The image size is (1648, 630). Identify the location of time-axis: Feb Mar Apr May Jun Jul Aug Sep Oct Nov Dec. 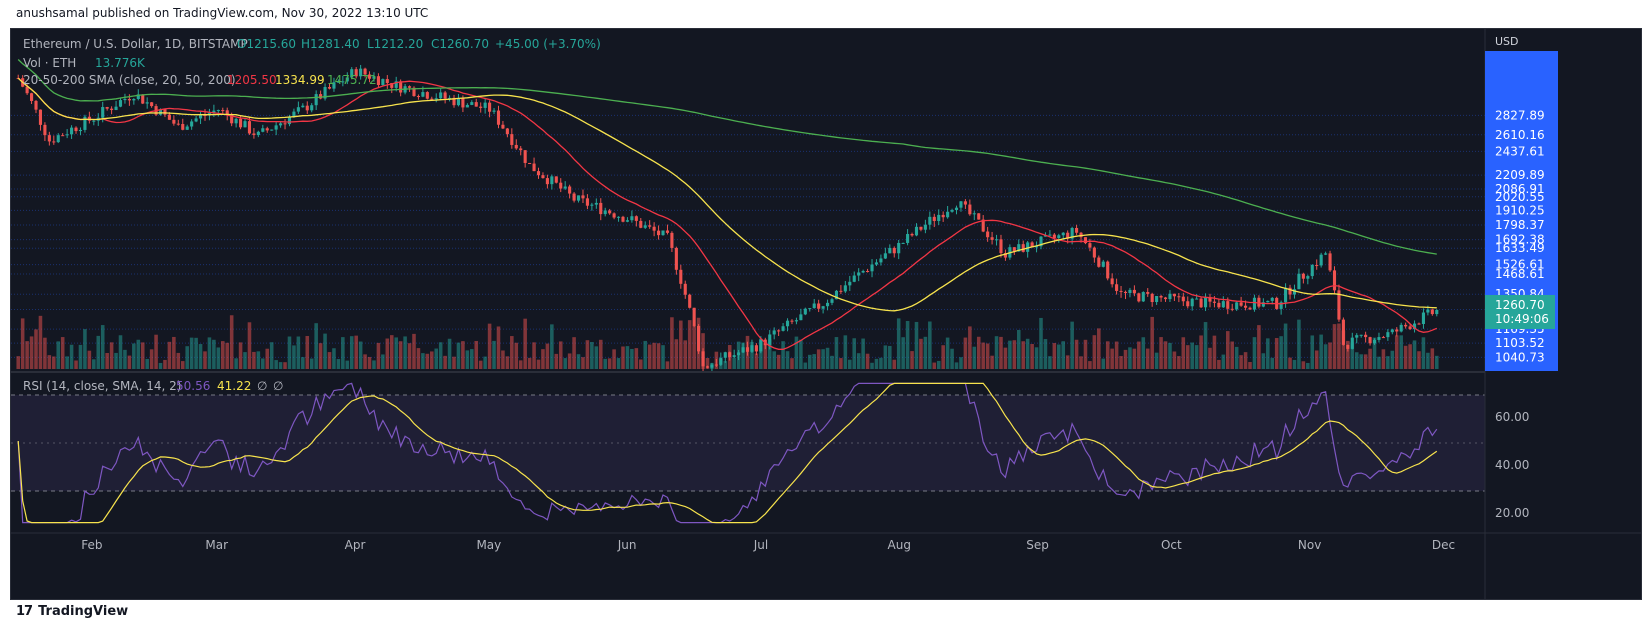
(768, 545).